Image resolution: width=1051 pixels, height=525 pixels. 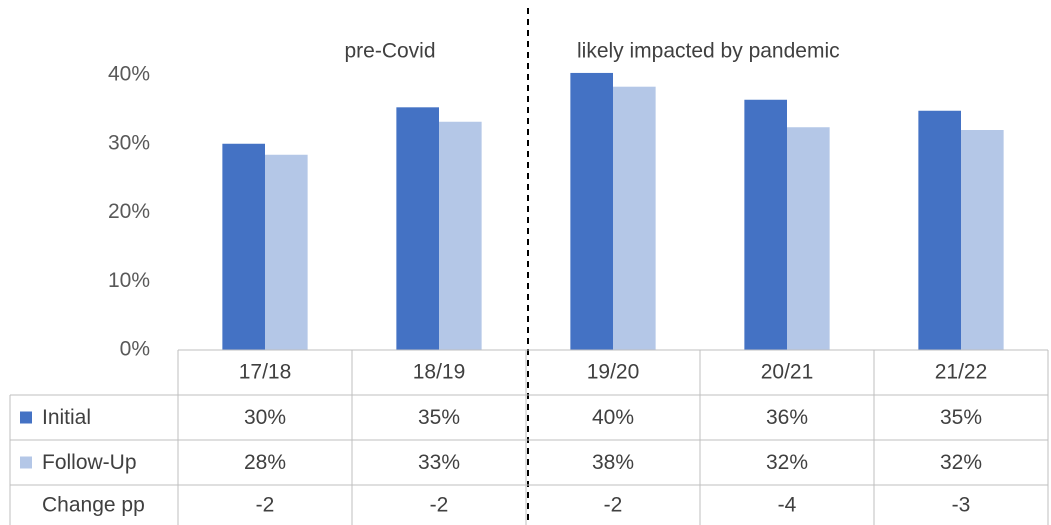 What do you see at coordinates (613, 462) in the screenshot?
I see `data-label: 38%` at bounding box center [613, 462].